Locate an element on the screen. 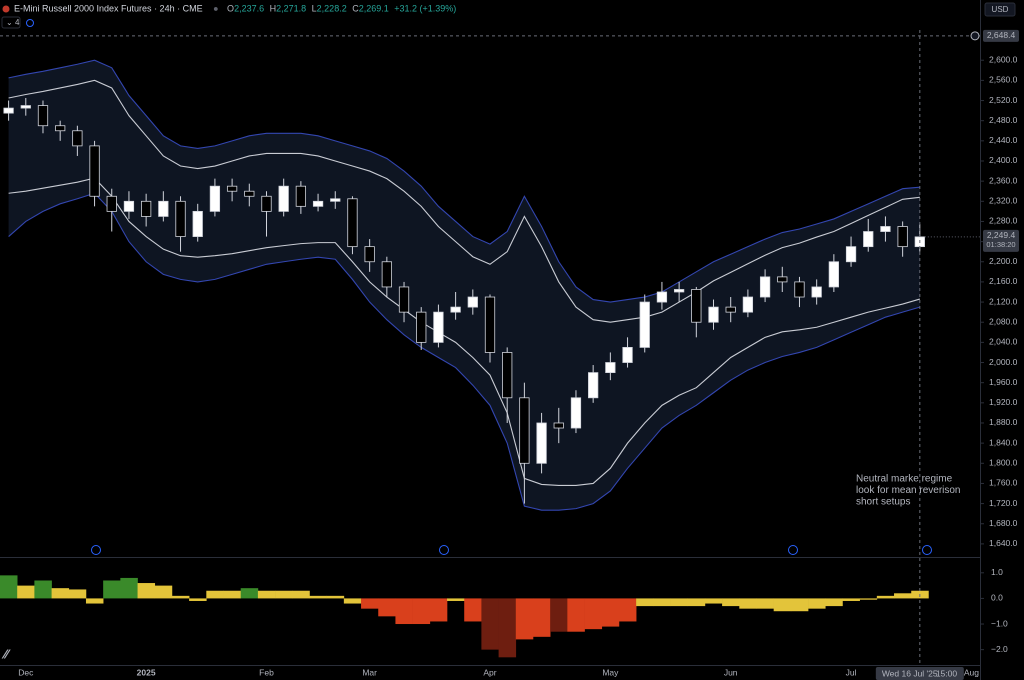  indicator-number: 4 is located at coordinates (17, 22).